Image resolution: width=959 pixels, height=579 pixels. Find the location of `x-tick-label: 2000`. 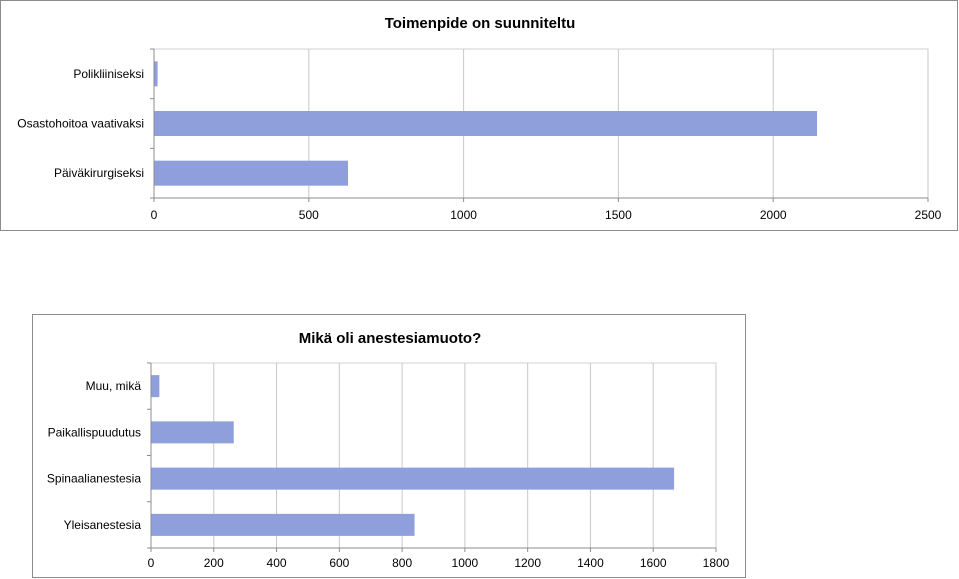

x-tick-label: 2000 is located at coordinates (773, 215).